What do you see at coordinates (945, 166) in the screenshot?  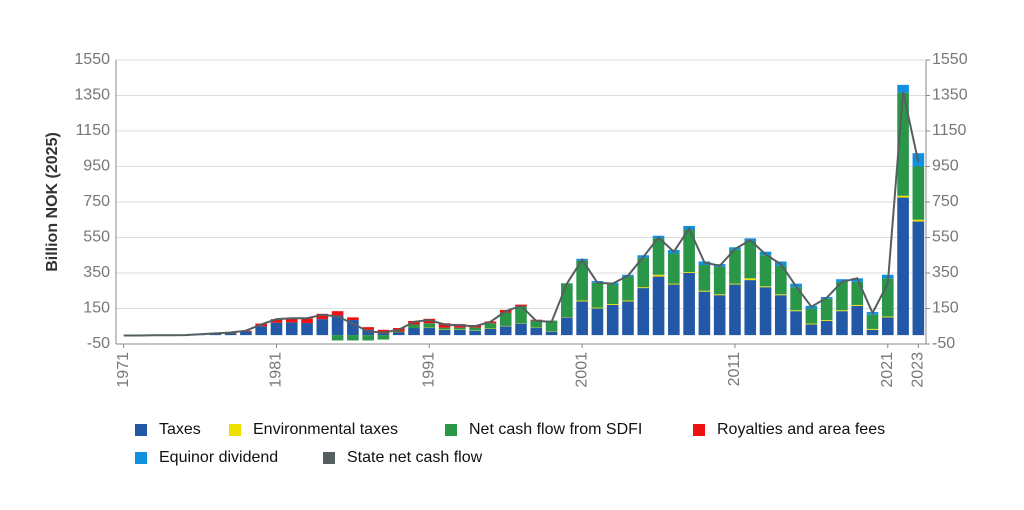 I see `y2-tick-label: 950` at bounding box center [945, 166].